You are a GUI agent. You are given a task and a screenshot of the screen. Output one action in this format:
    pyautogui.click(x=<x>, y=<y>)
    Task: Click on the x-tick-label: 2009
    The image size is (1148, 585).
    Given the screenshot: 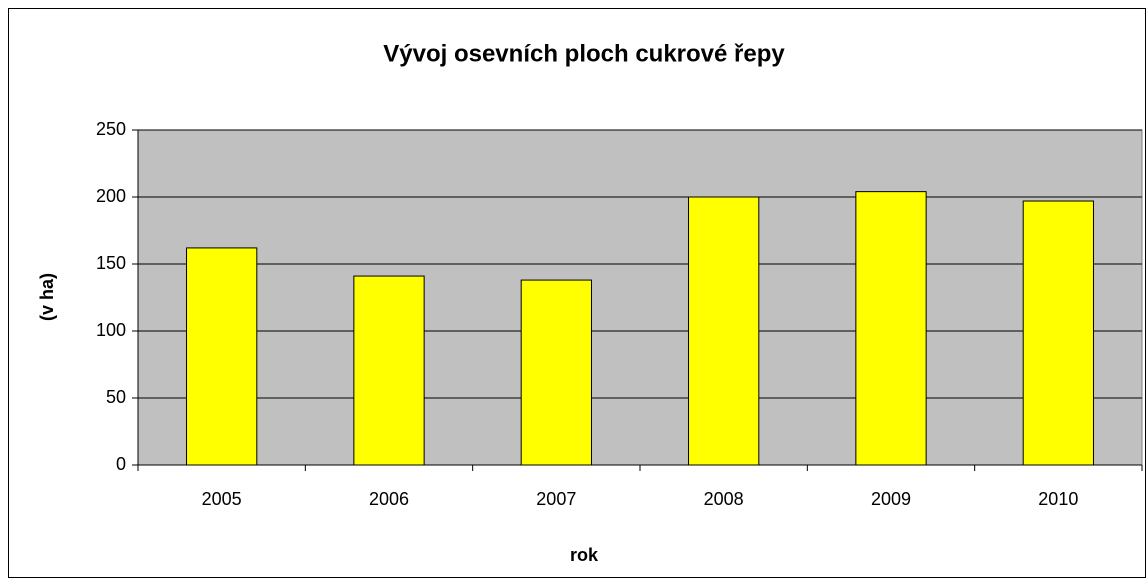 What is the action you would take?
    pyautogui.click(x=891, y=499)
    